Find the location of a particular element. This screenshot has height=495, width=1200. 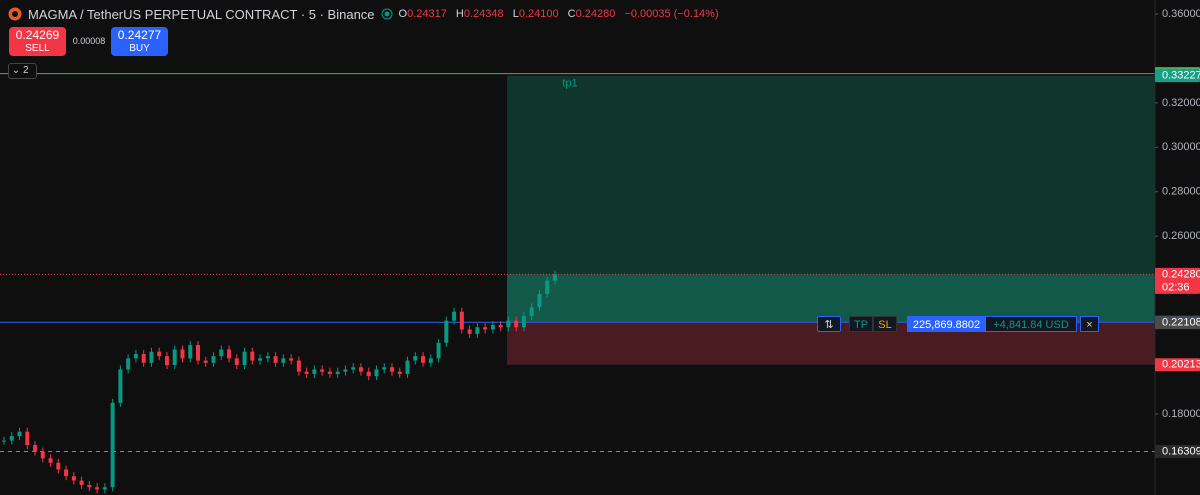

sell-button: 0.24269 SELL is located at coordinates (37, 41).